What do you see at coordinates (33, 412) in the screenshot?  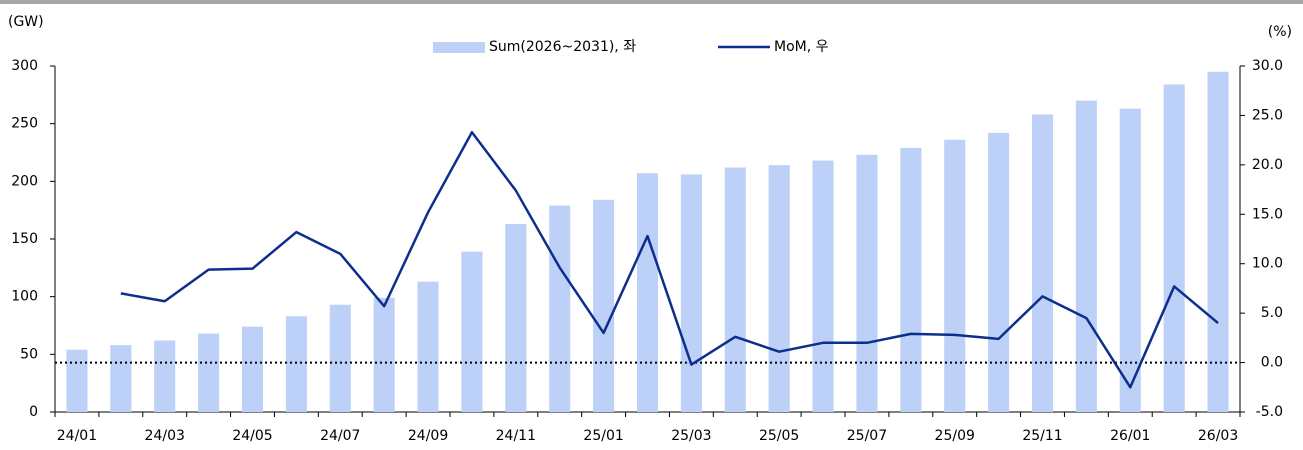 I see `y-tick-label: 0` at bounding box center [33, 412].